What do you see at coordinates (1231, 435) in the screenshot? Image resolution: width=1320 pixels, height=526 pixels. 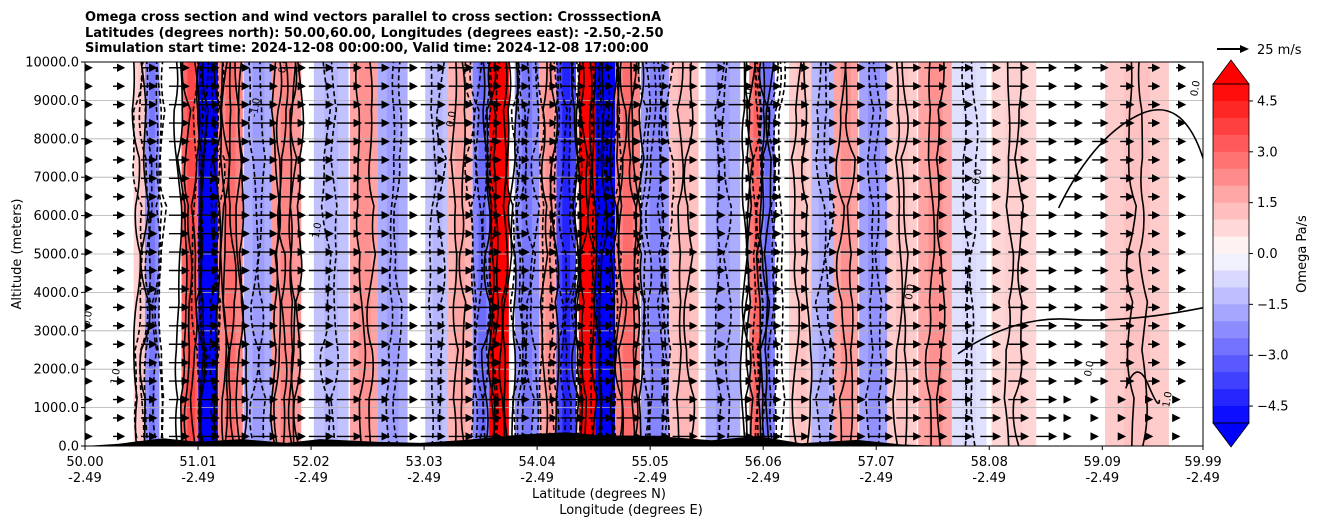 I see `colorbar-extend-bottom` at bounding box center [1231, 435].